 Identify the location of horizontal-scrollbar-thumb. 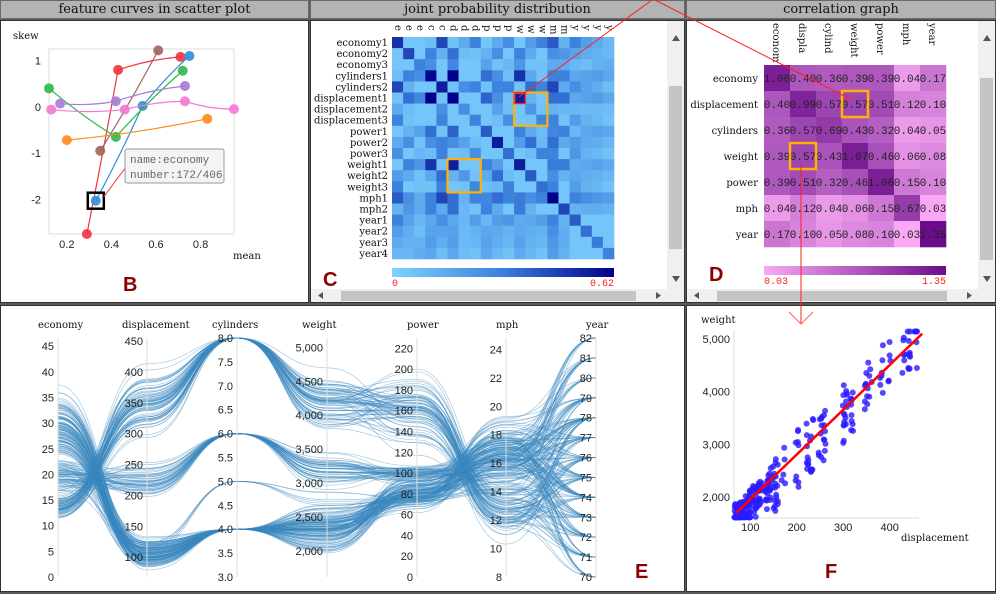
(488, 296).